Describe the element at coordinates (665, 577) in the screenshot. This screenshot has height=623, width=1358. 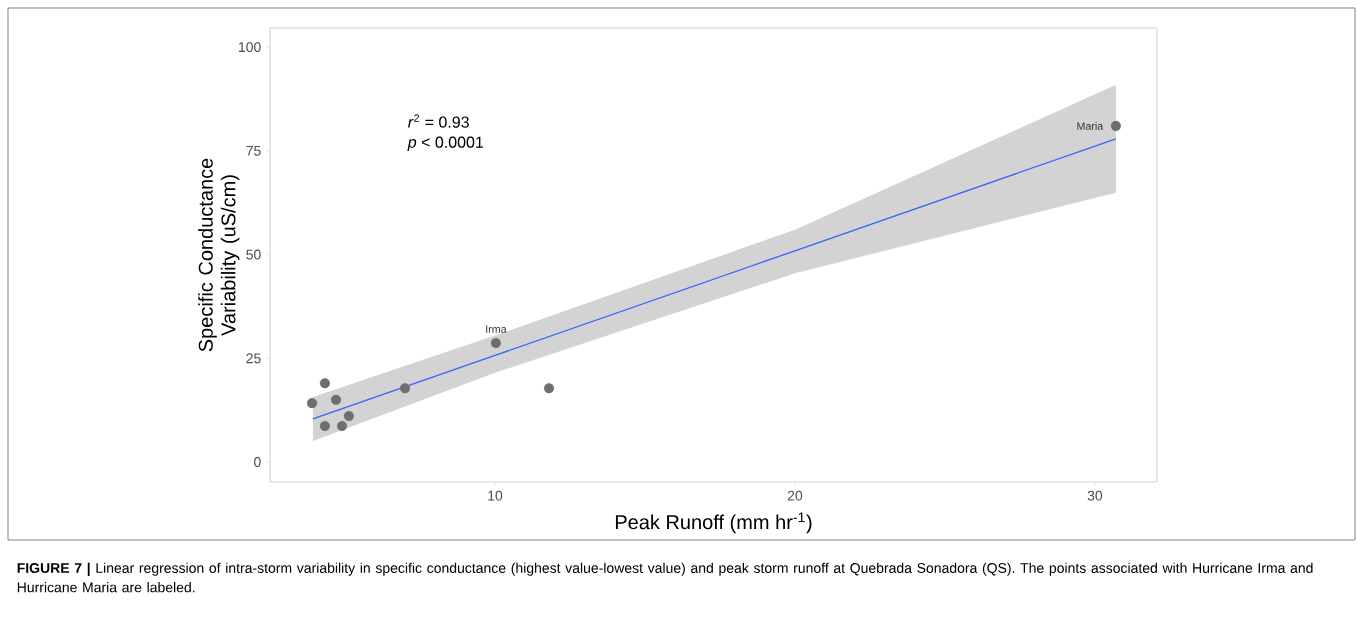
I see `text: FIGURE 7 | Linear regression of intra-storm variability in specific conductance (highest value-lowest value) and peak storm runoff at Quebrada Sonadora (QS). The points associated with Hurricane Irma and Hurricane Maria are labeled.` at that location.